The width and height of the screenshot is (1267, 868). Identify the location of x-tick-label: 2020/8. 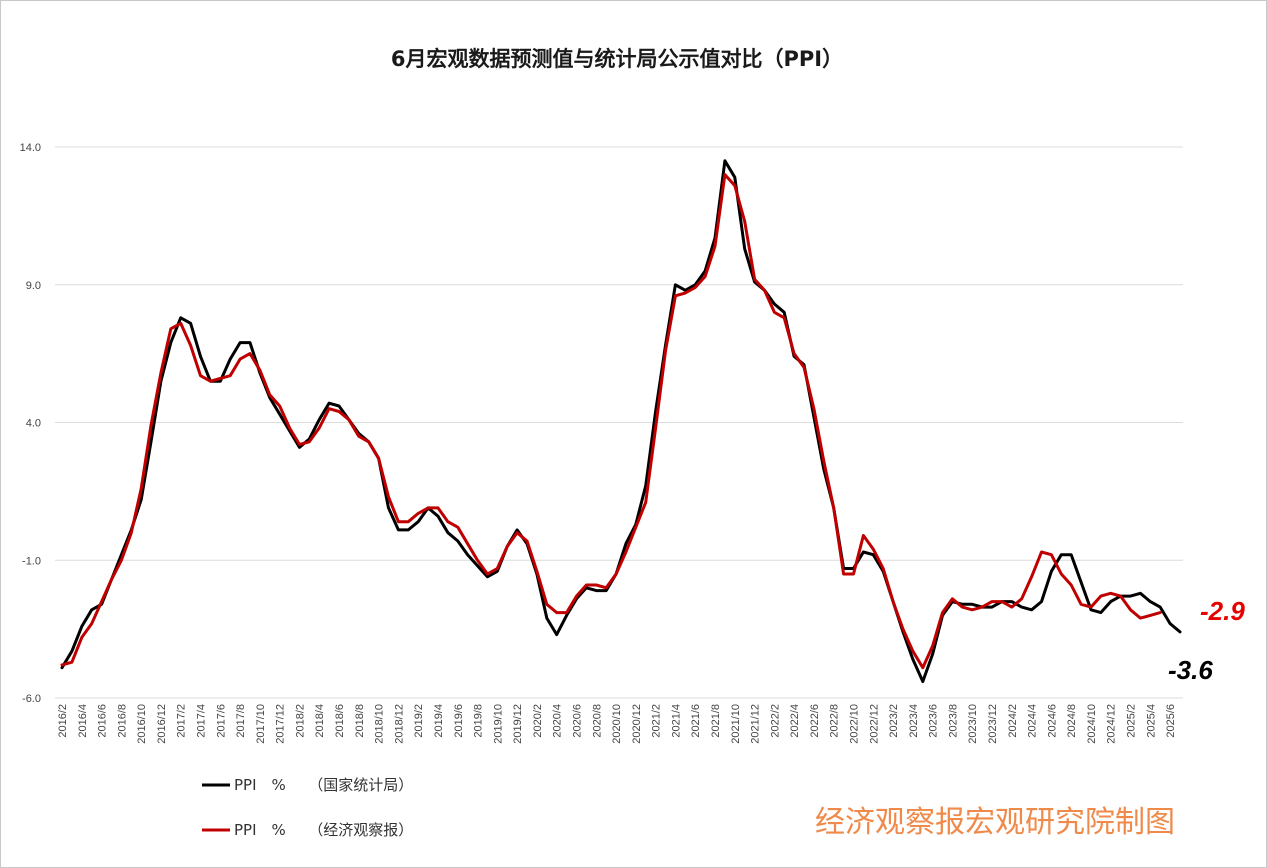
(597, 721).